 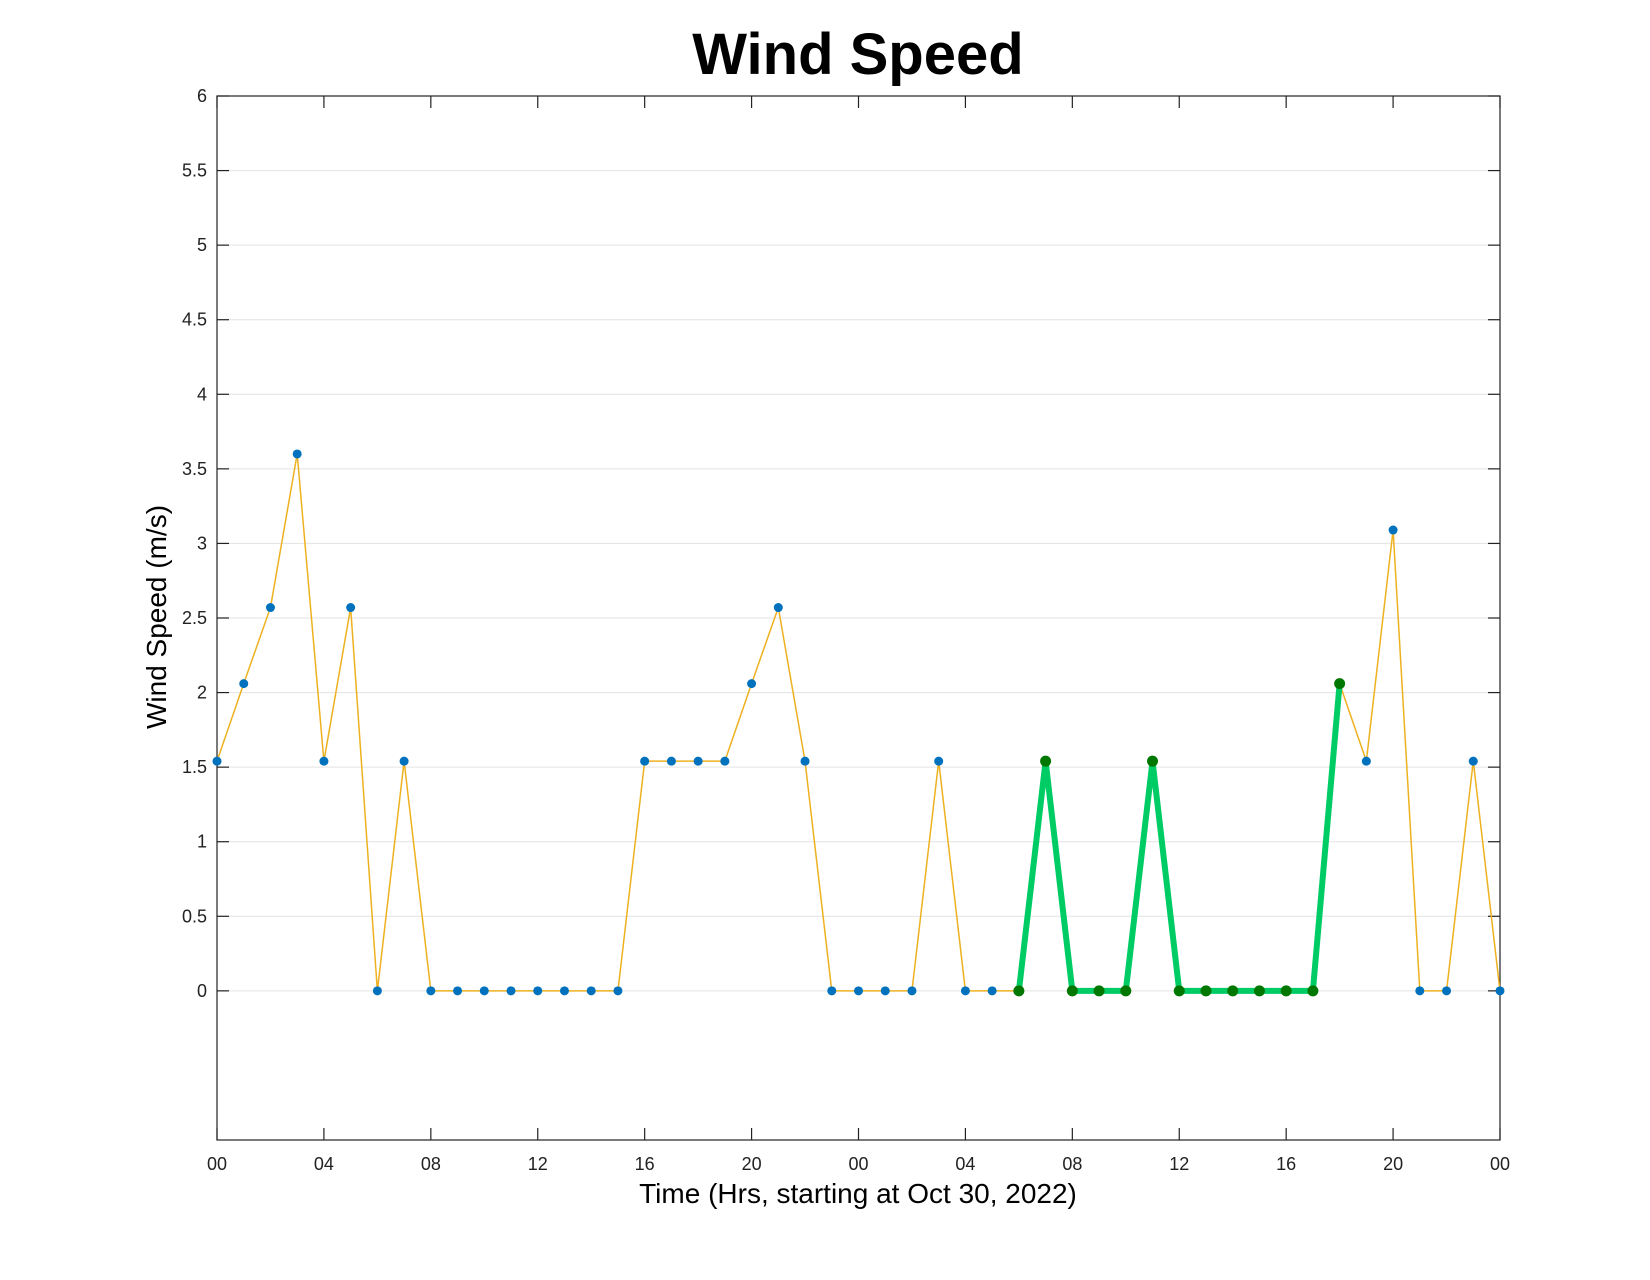 I want to click on y-tick-label: 2, so click(x=202, y=693).